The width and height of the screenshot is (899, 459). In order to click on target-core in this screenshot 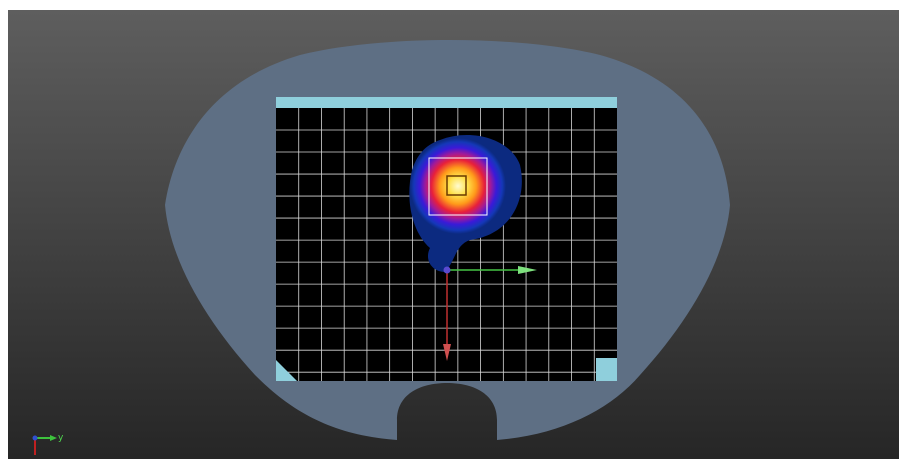, I will do `click(456, 185)`.